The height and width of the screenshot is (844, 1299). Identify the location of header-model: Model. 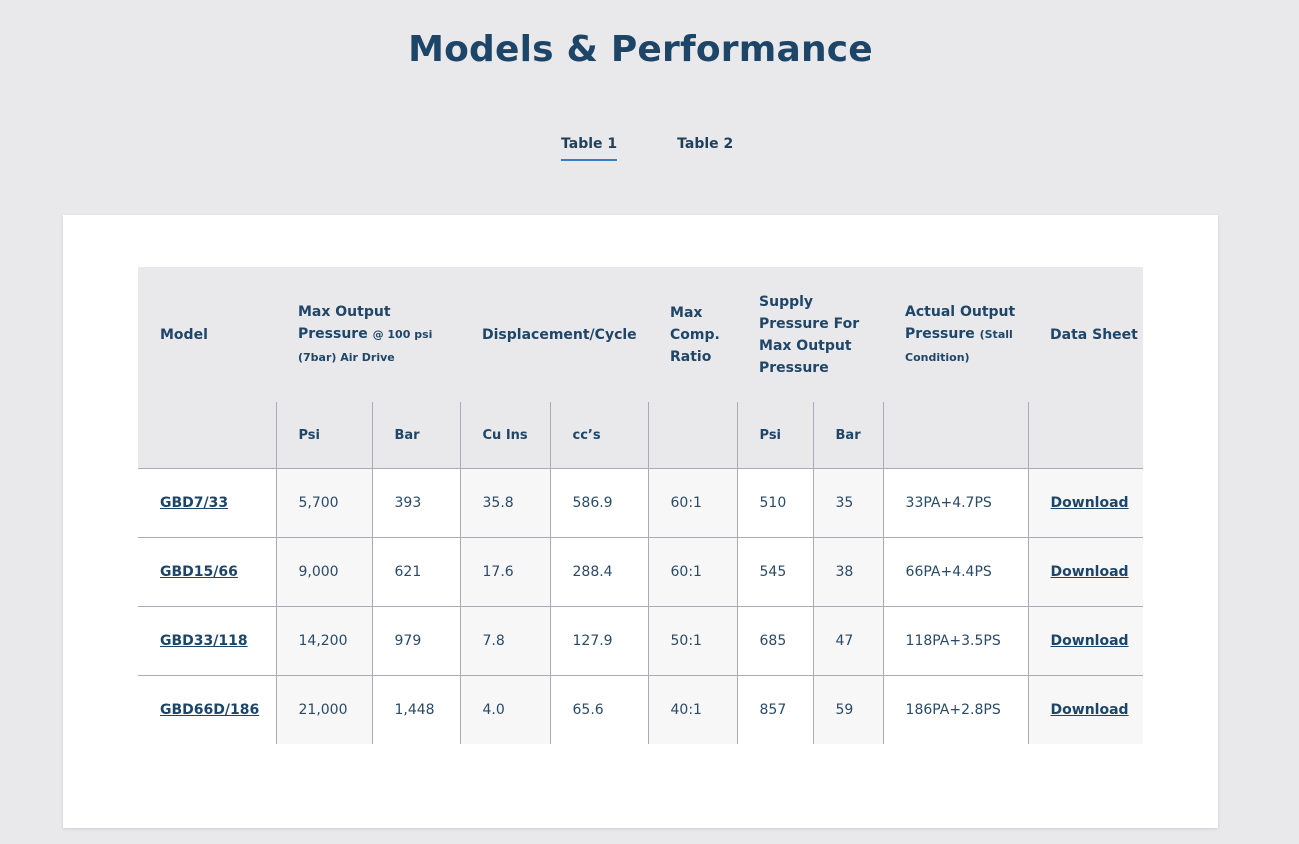
(207, 334).